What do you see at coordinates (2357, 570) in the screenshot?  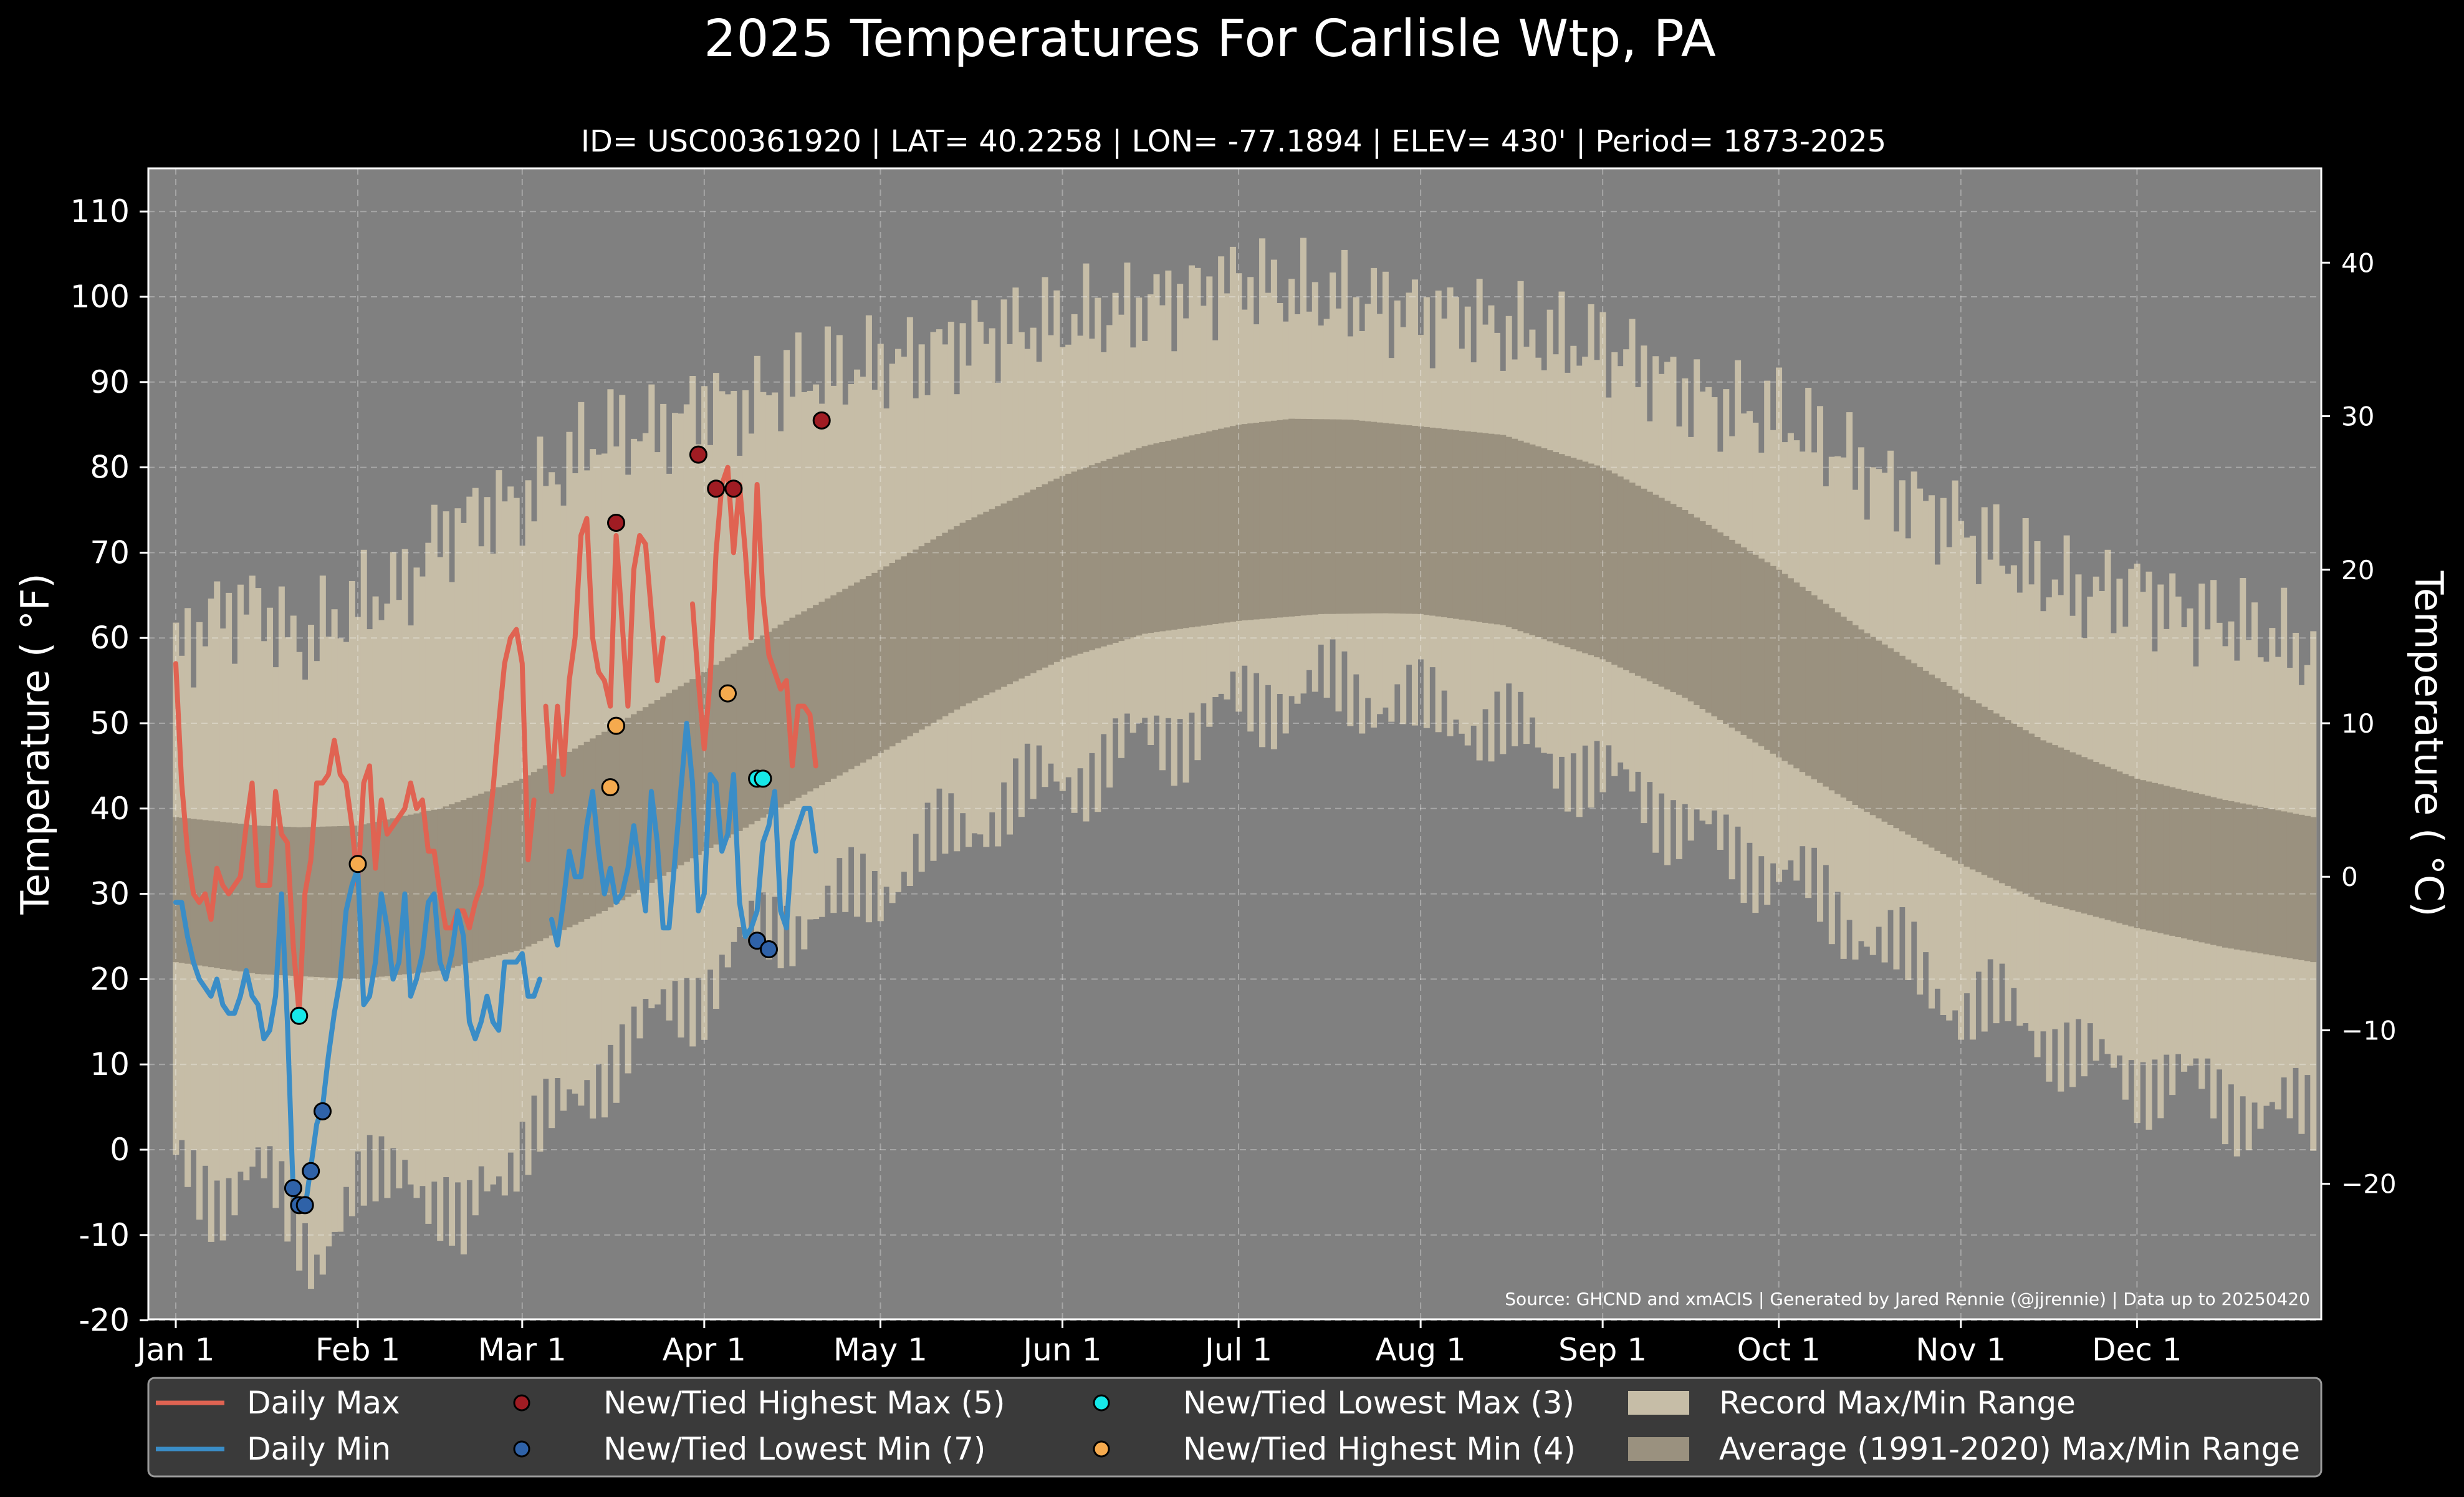 I see `y-right-tick-label: 20` at bounding box center [2357, 570].